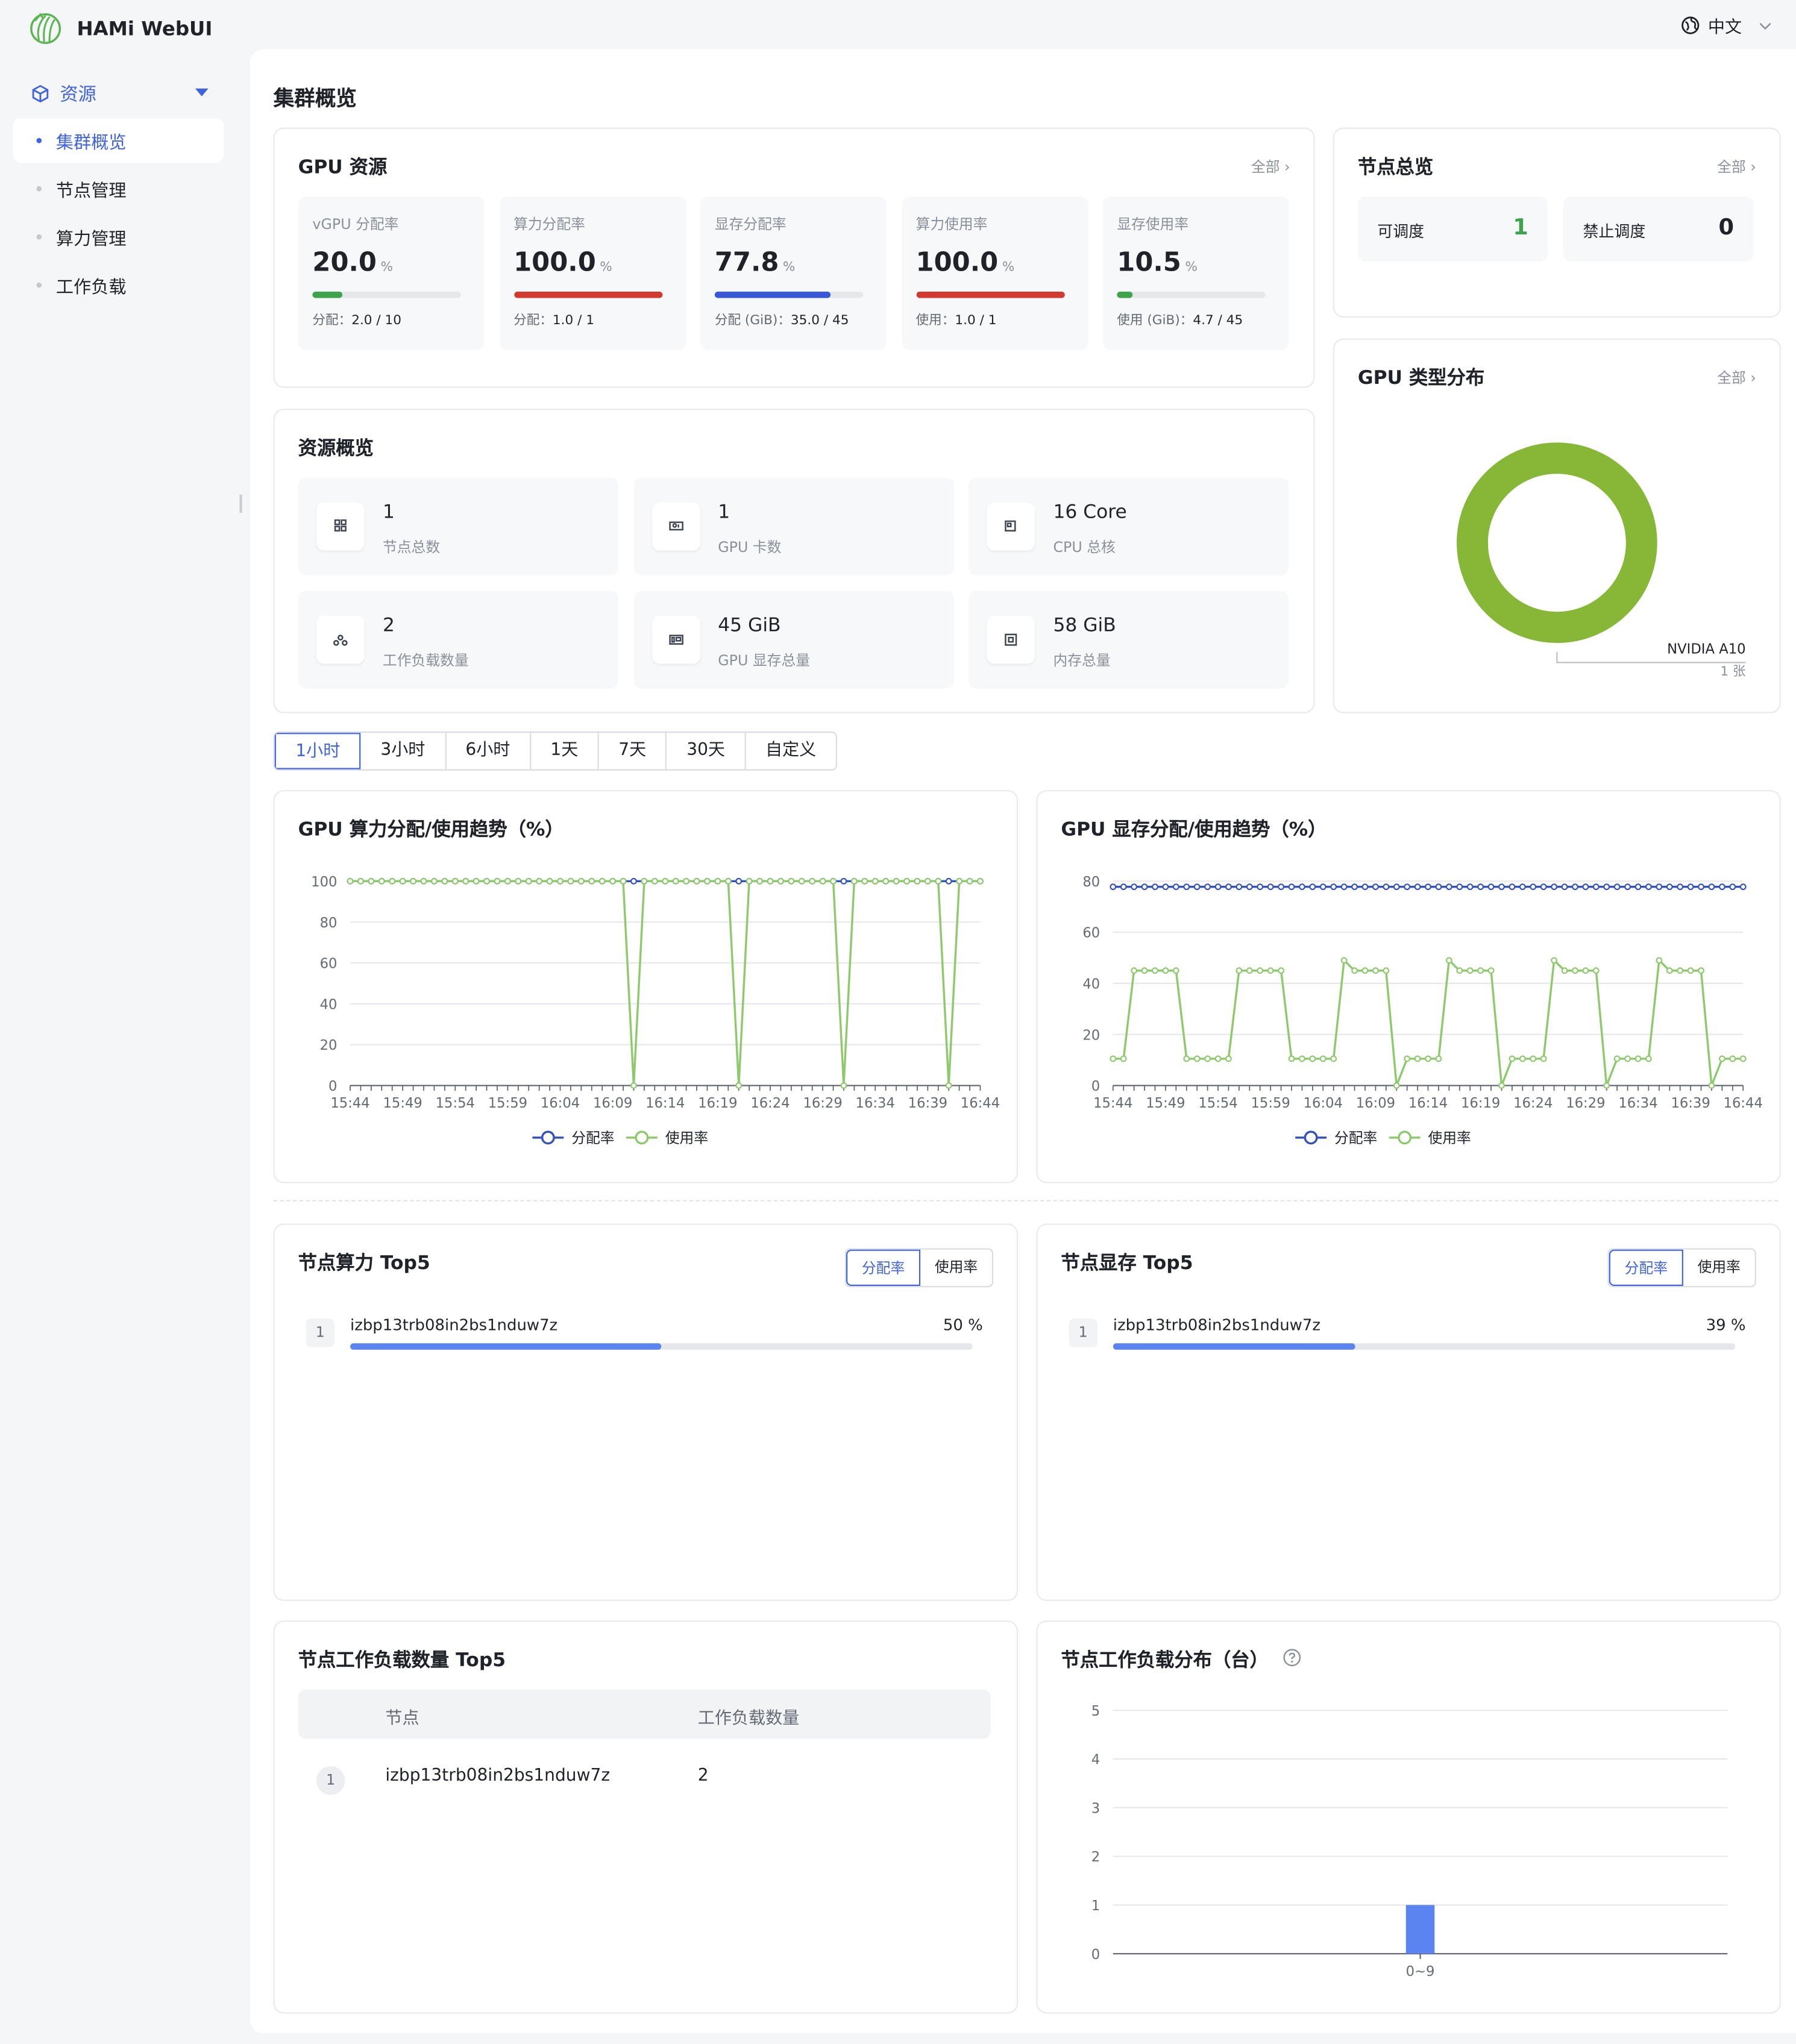 Image resolution: width=1796 pixels, height=2044 pixels. I want to click on time-range-option: 自定义, so click(791, 750).